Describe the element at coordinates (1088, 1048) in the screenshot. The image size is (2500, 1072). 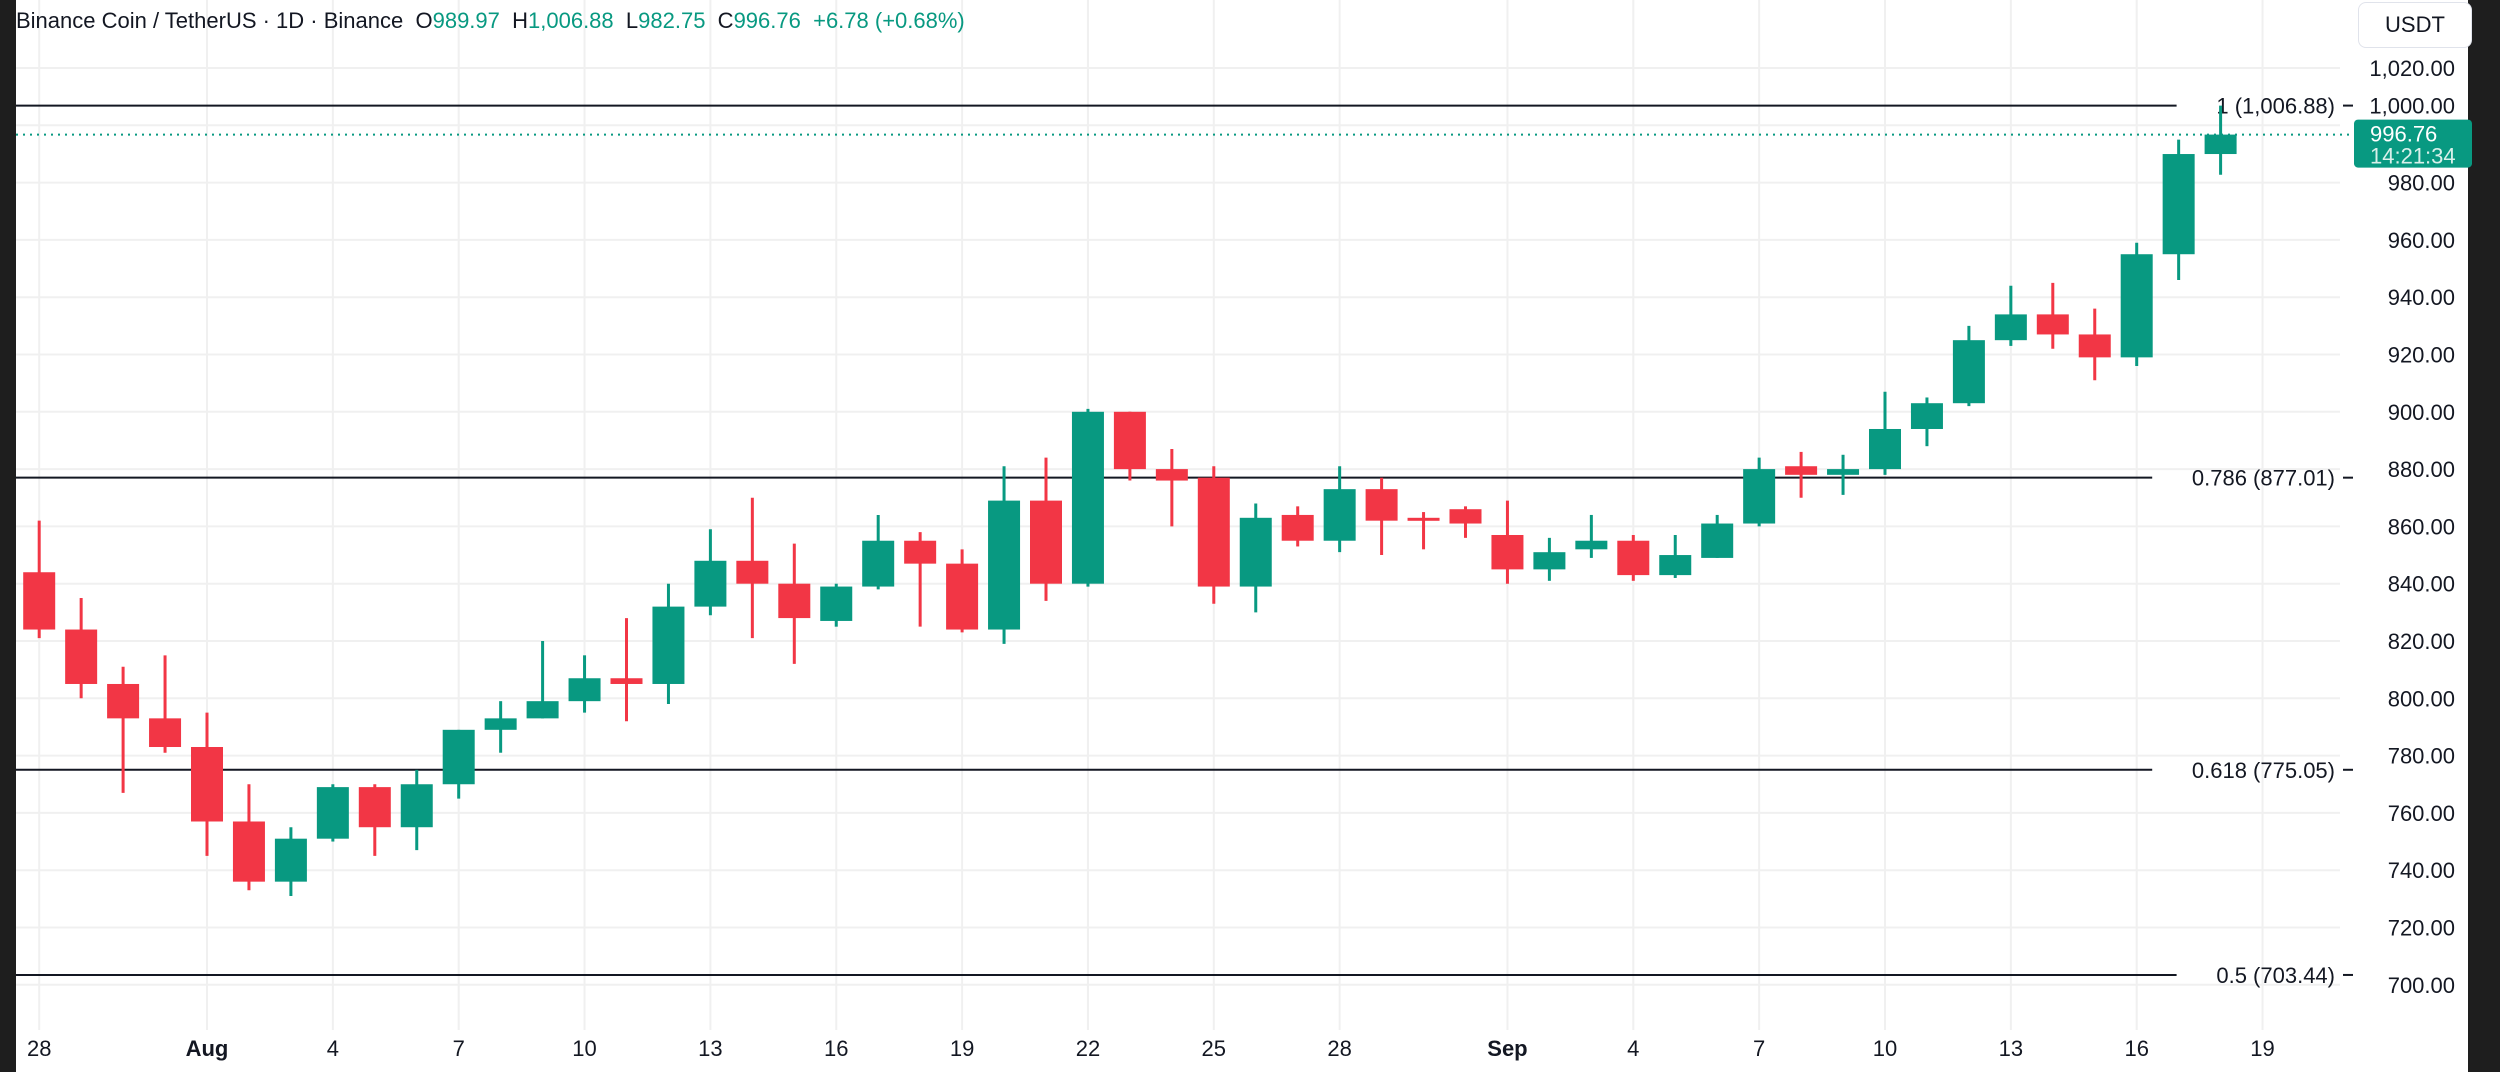
I see `x-tick-label: 22` at that location.